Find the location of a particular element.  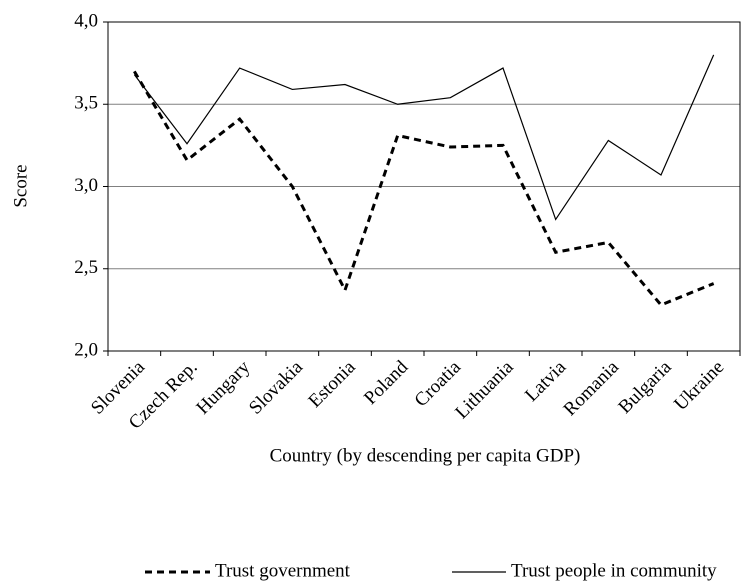

x-tick-label: Ukraine is located at coordinates (699, 386).